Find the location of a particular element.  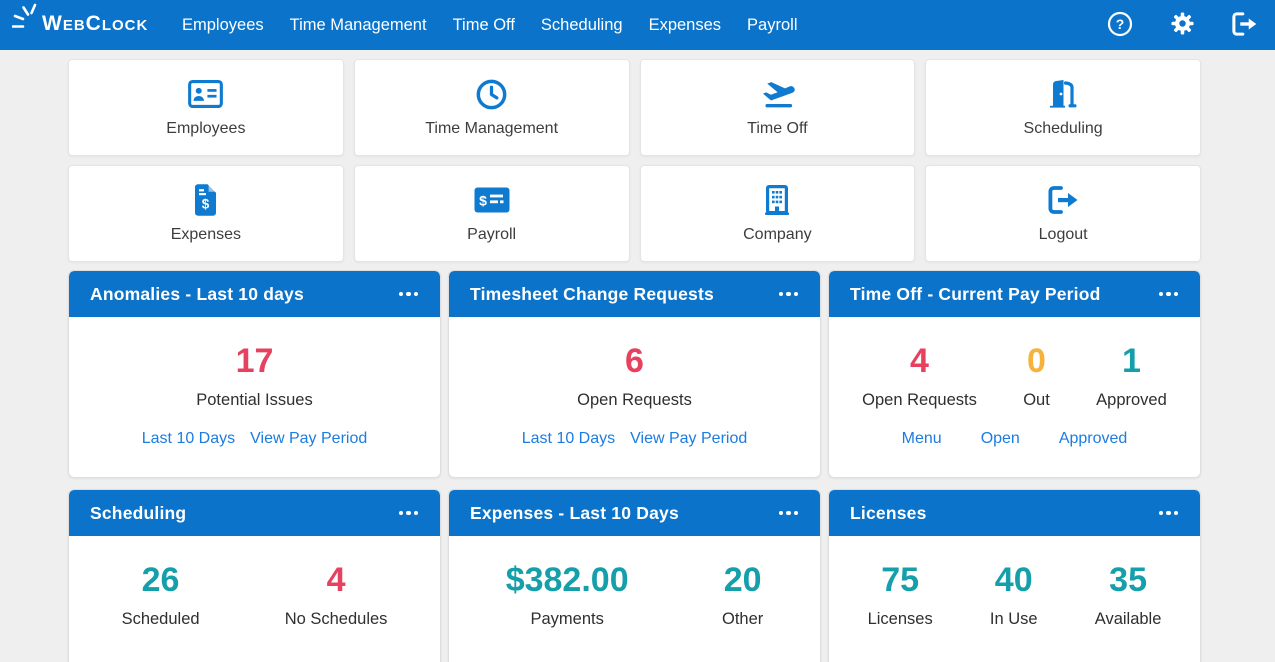

stat-scheduled: 26 Scheduled is located at coordinates (161, 596).